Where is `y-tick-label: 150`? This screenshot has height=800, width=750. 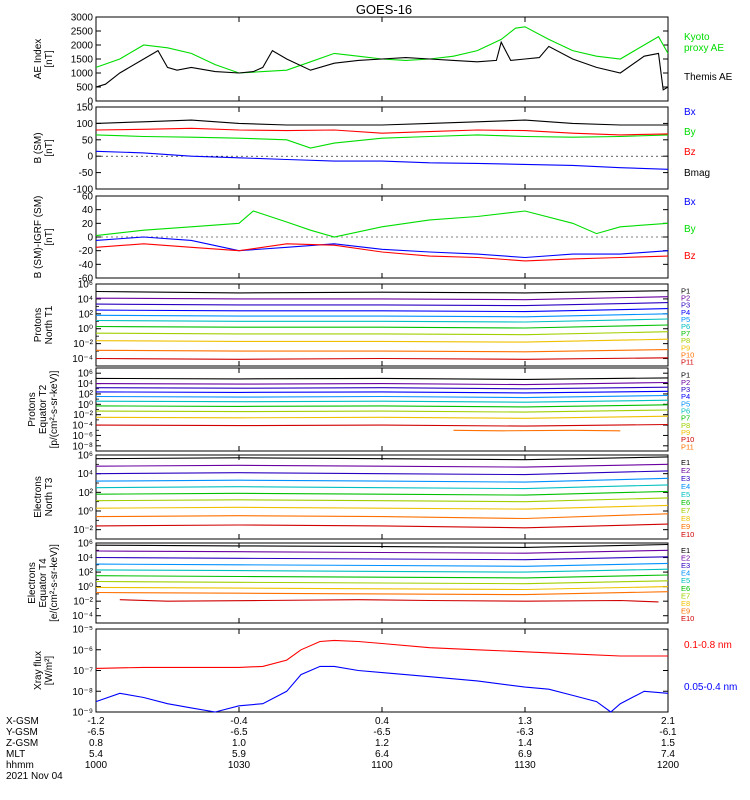
y-tick-label: 150 is located at coordinates (84, 108).